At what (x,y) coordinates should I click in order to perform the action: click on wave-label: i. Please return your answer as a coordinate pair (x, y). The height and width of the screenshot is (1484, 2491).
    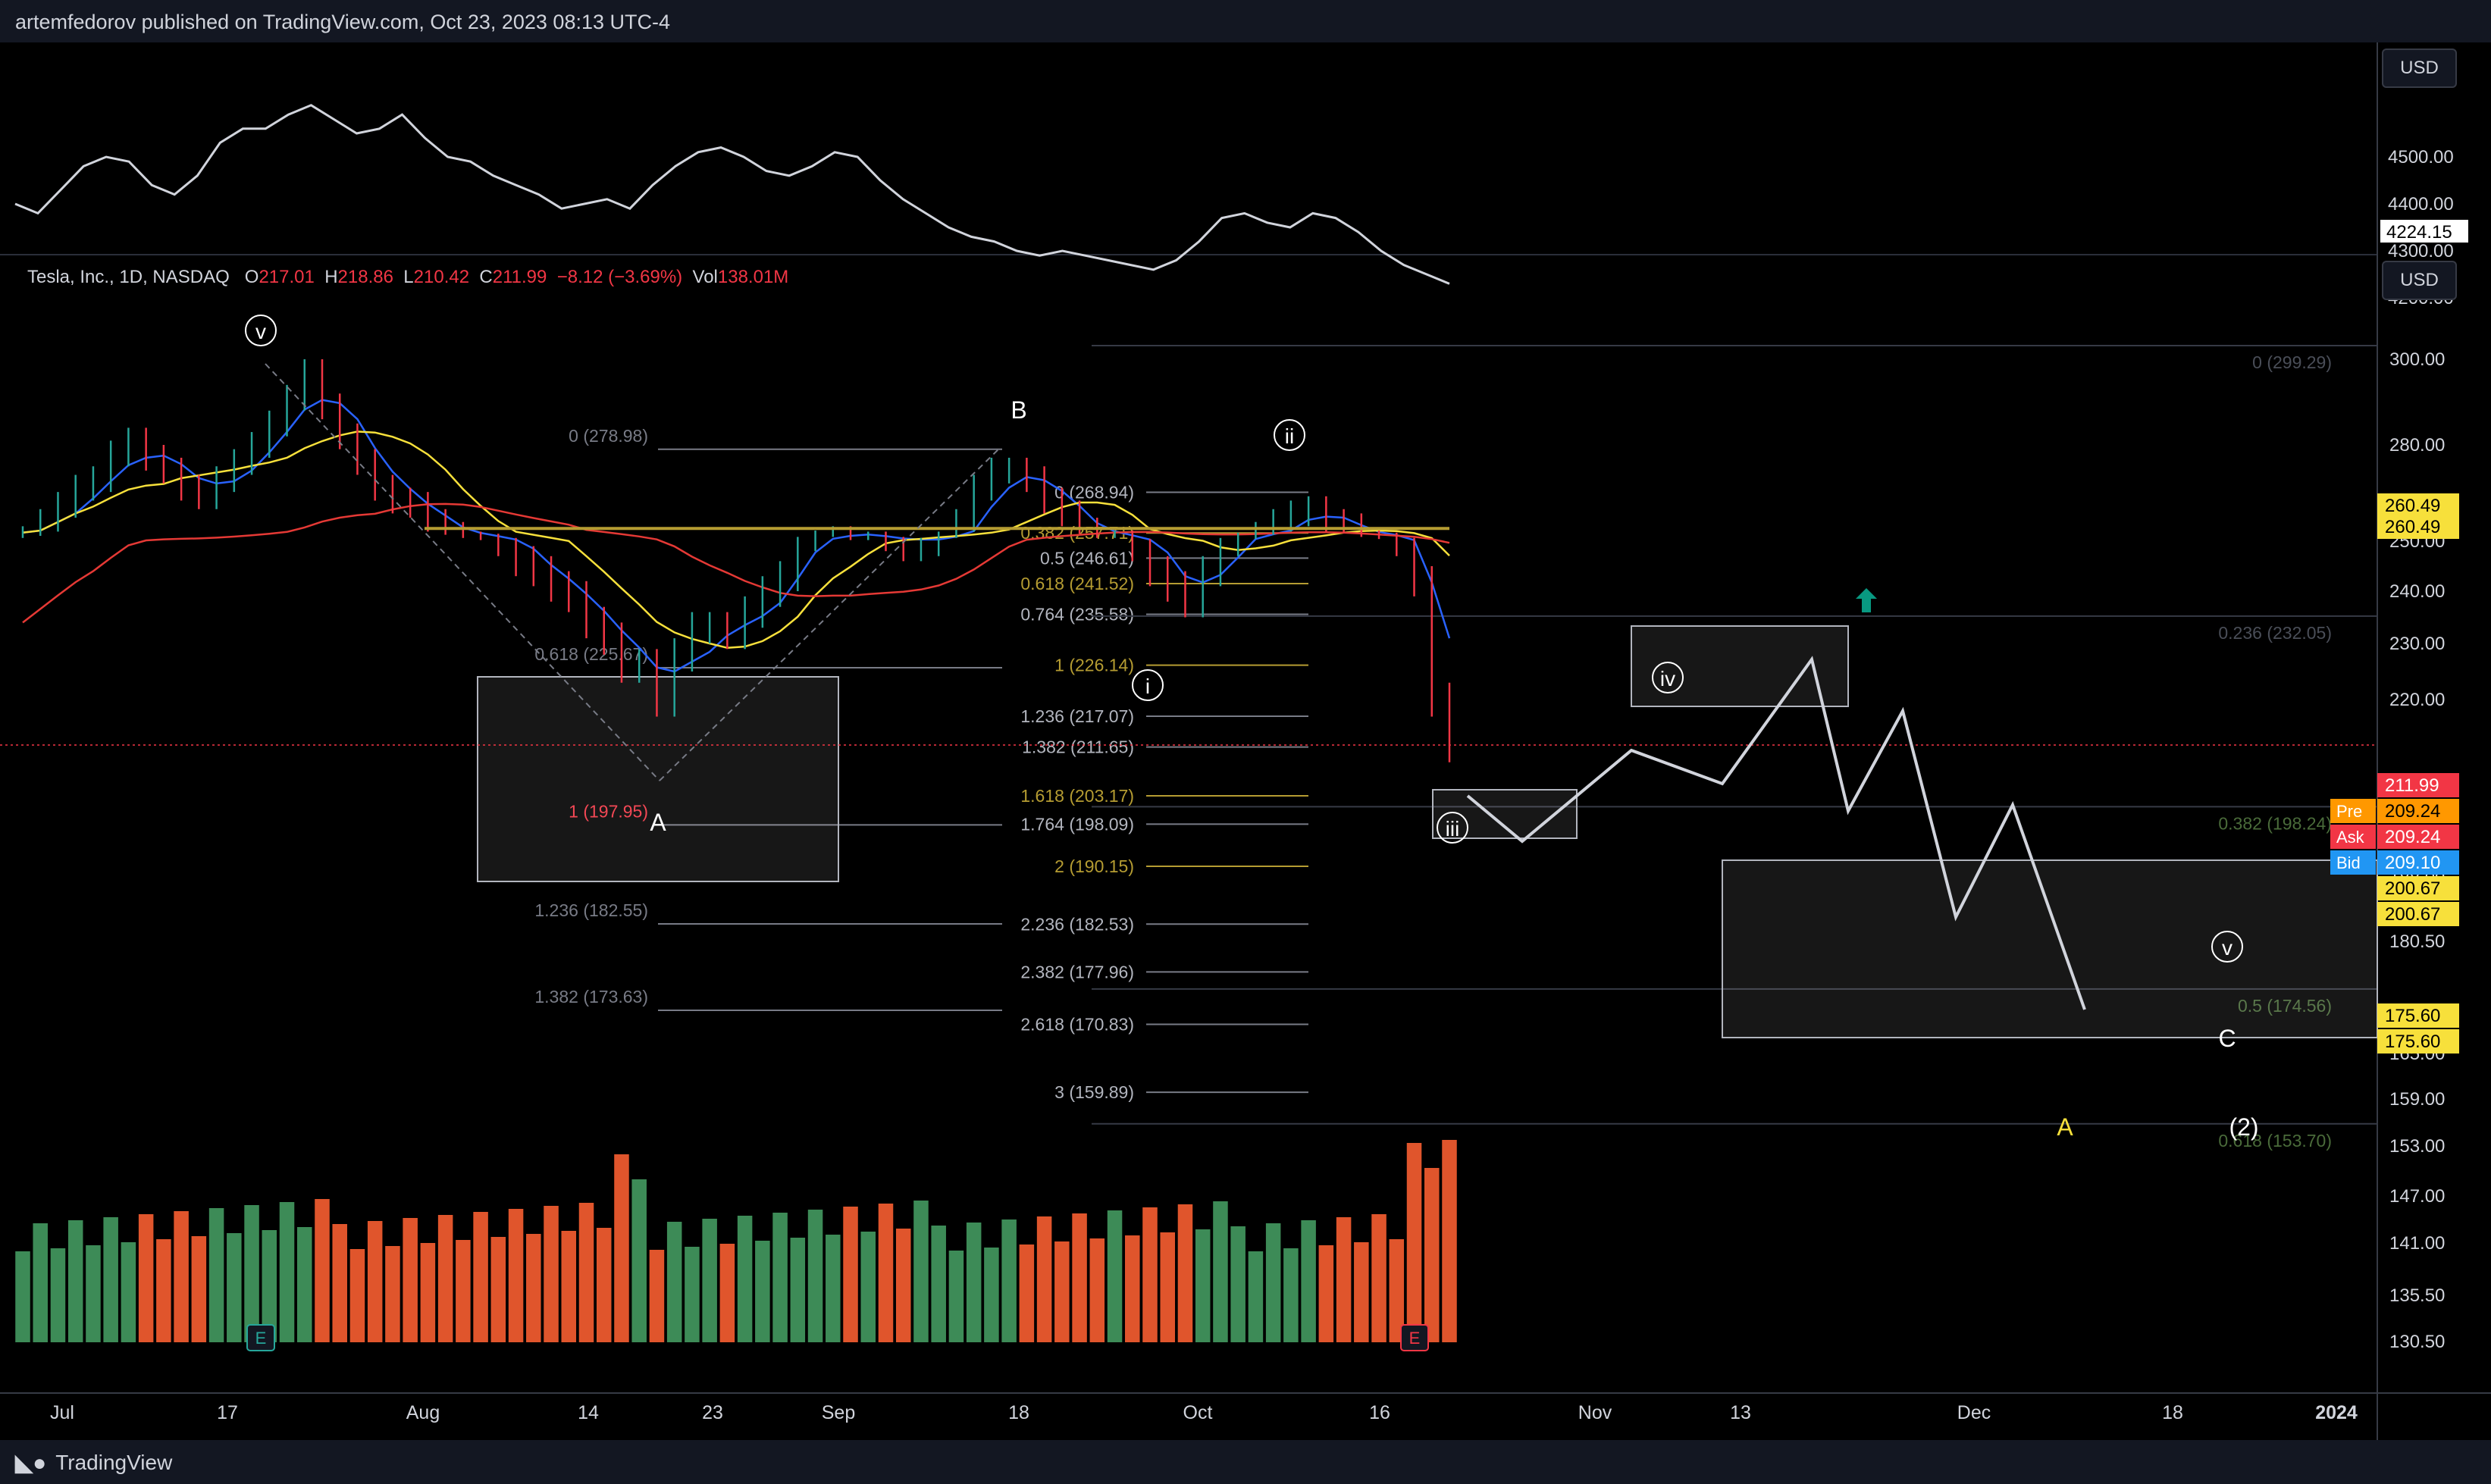
    Looking at the image, I should click on (1147, 686).